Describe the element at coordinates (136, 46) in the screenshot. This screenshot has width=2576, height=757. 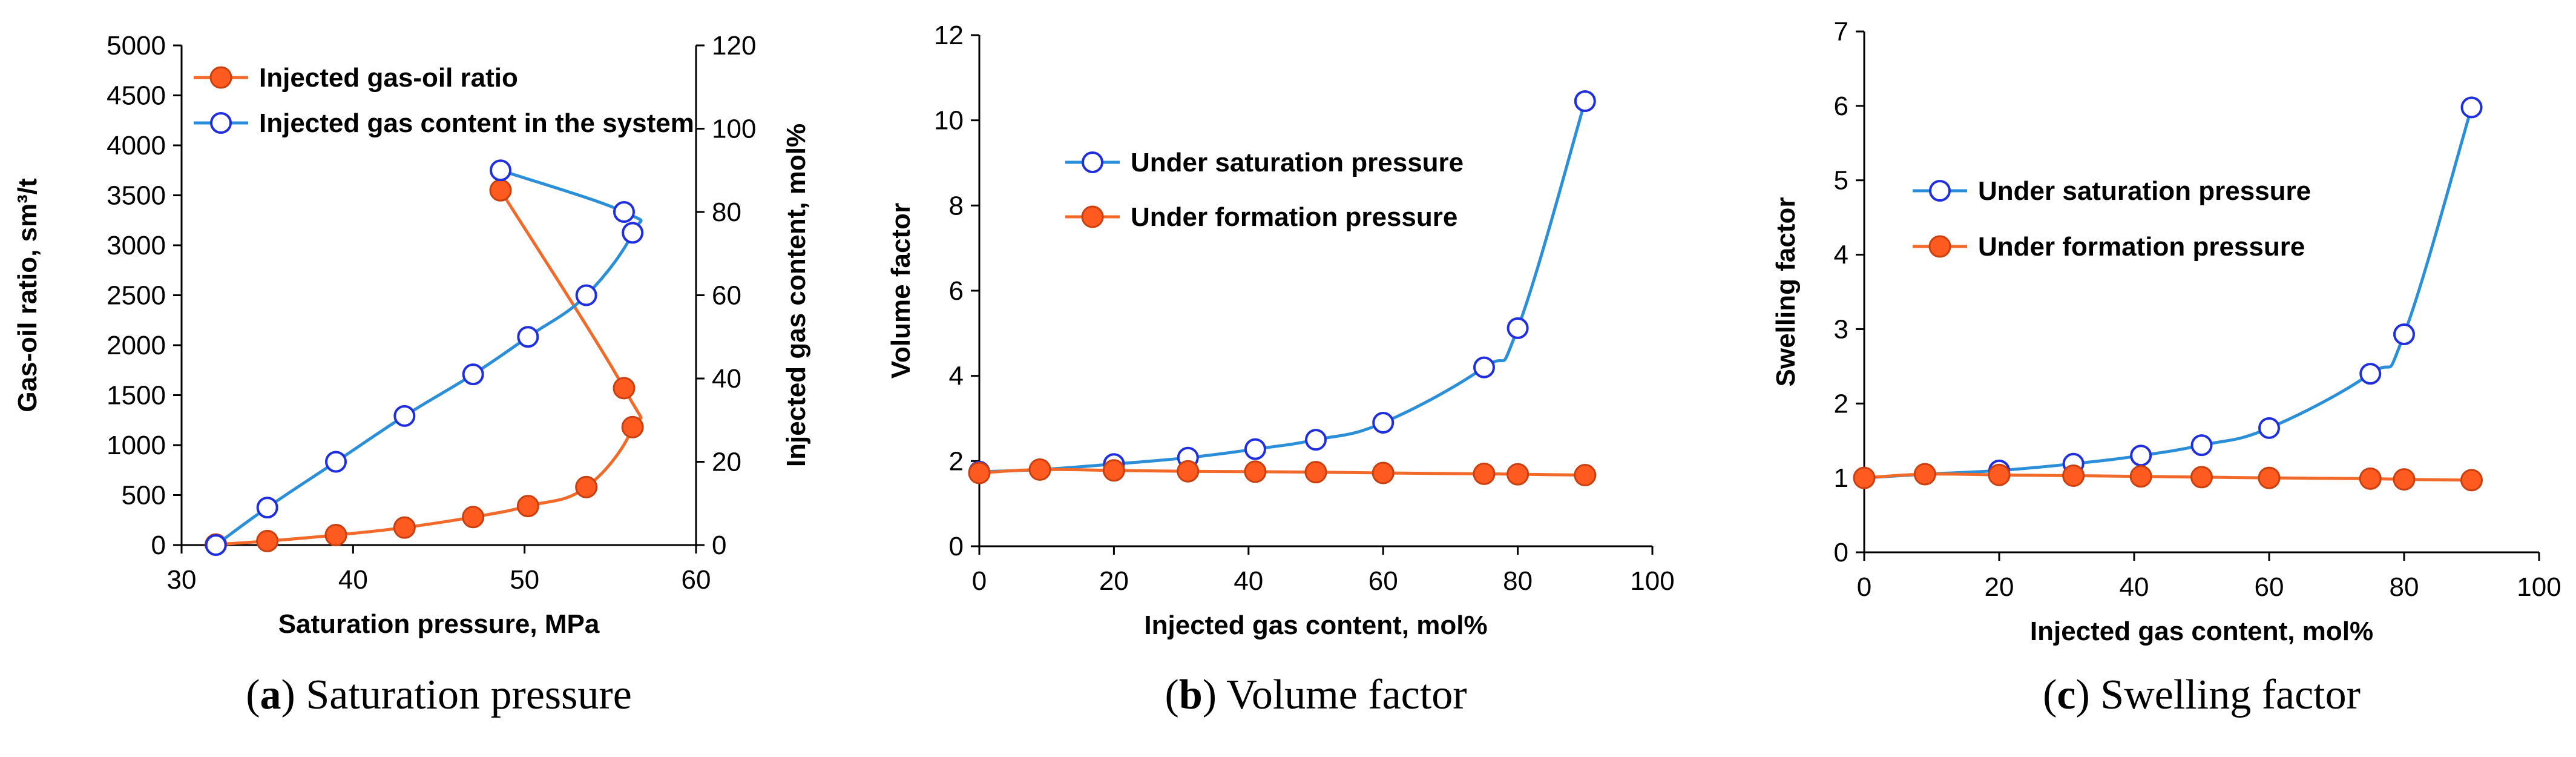
I see `y-tick-label: 5000` at that location.